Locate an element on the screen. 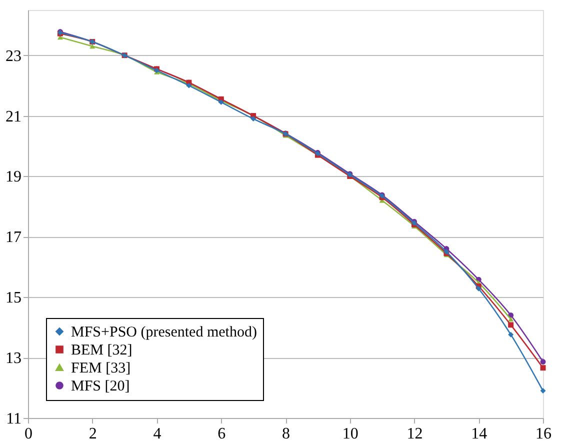 This screenshot has height=441, width=571. y-tick-label: 17 is located at coordinates (14, 237).